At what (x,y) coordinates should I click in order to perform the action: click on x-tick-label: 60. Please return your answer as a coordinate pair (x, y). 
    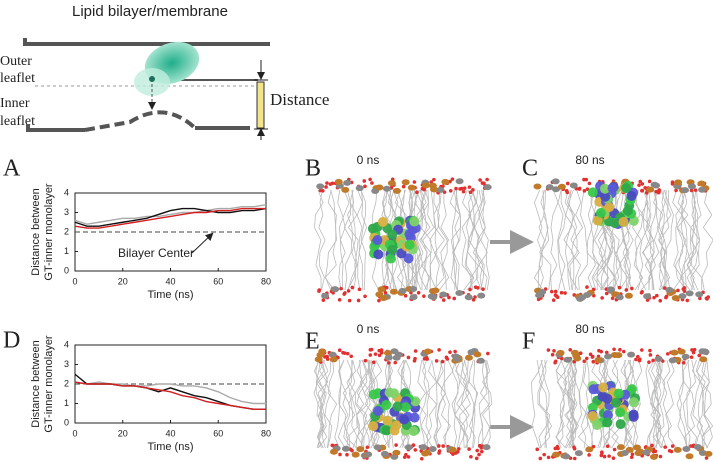
    Looking at the image, I should click on (218, 433).